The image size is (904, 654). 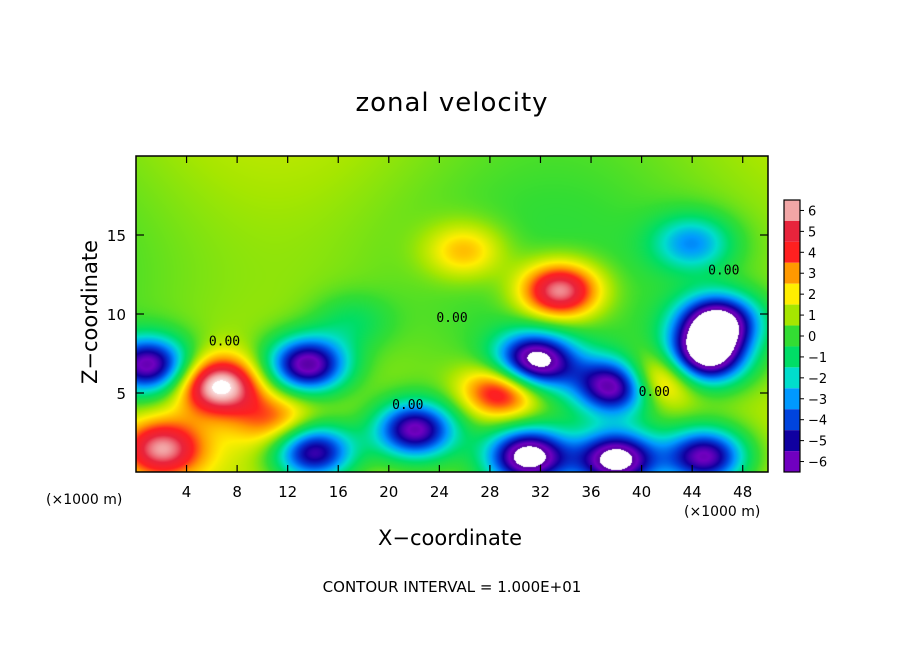 What do you see at coordinates (812, 232) in the screenshot?
I see `colorbar-tick-label: 5` at bounding box center [812, 232].